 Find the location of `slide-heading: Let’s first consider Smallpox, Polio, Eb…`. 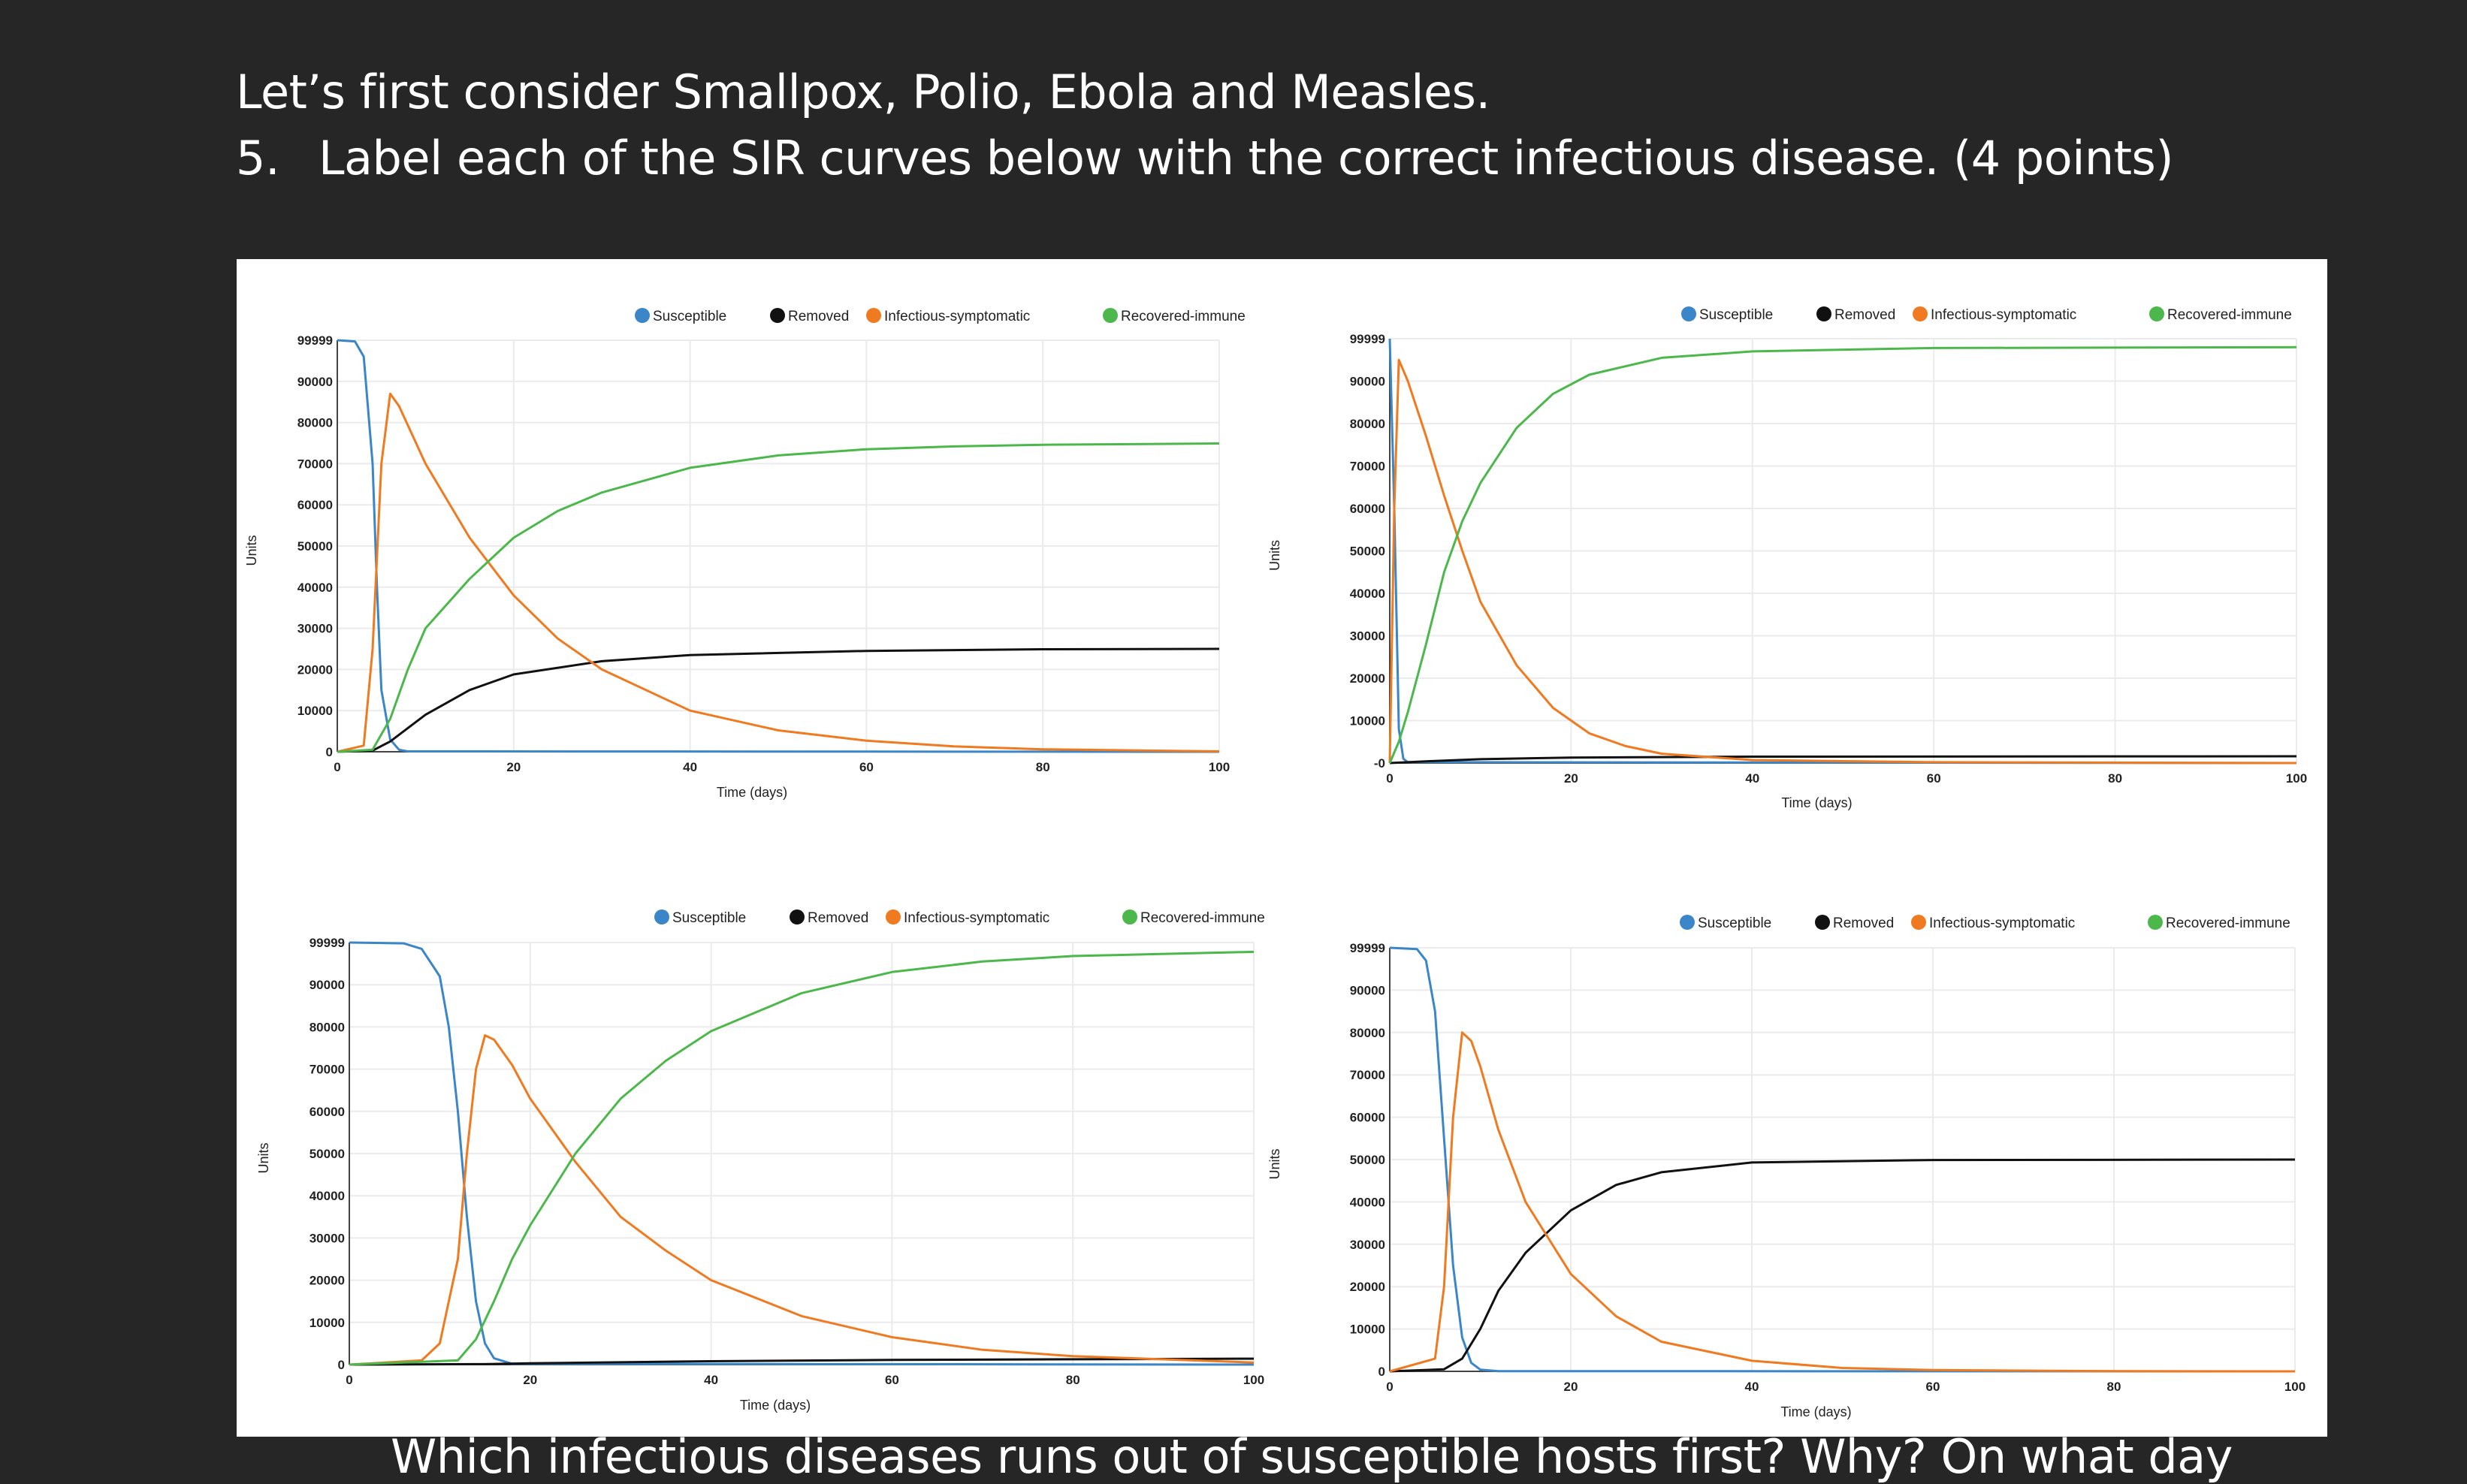

slide-heading: Let’s first consider Smallpox, Polio, Eb… is located at coordinates (863, 92).